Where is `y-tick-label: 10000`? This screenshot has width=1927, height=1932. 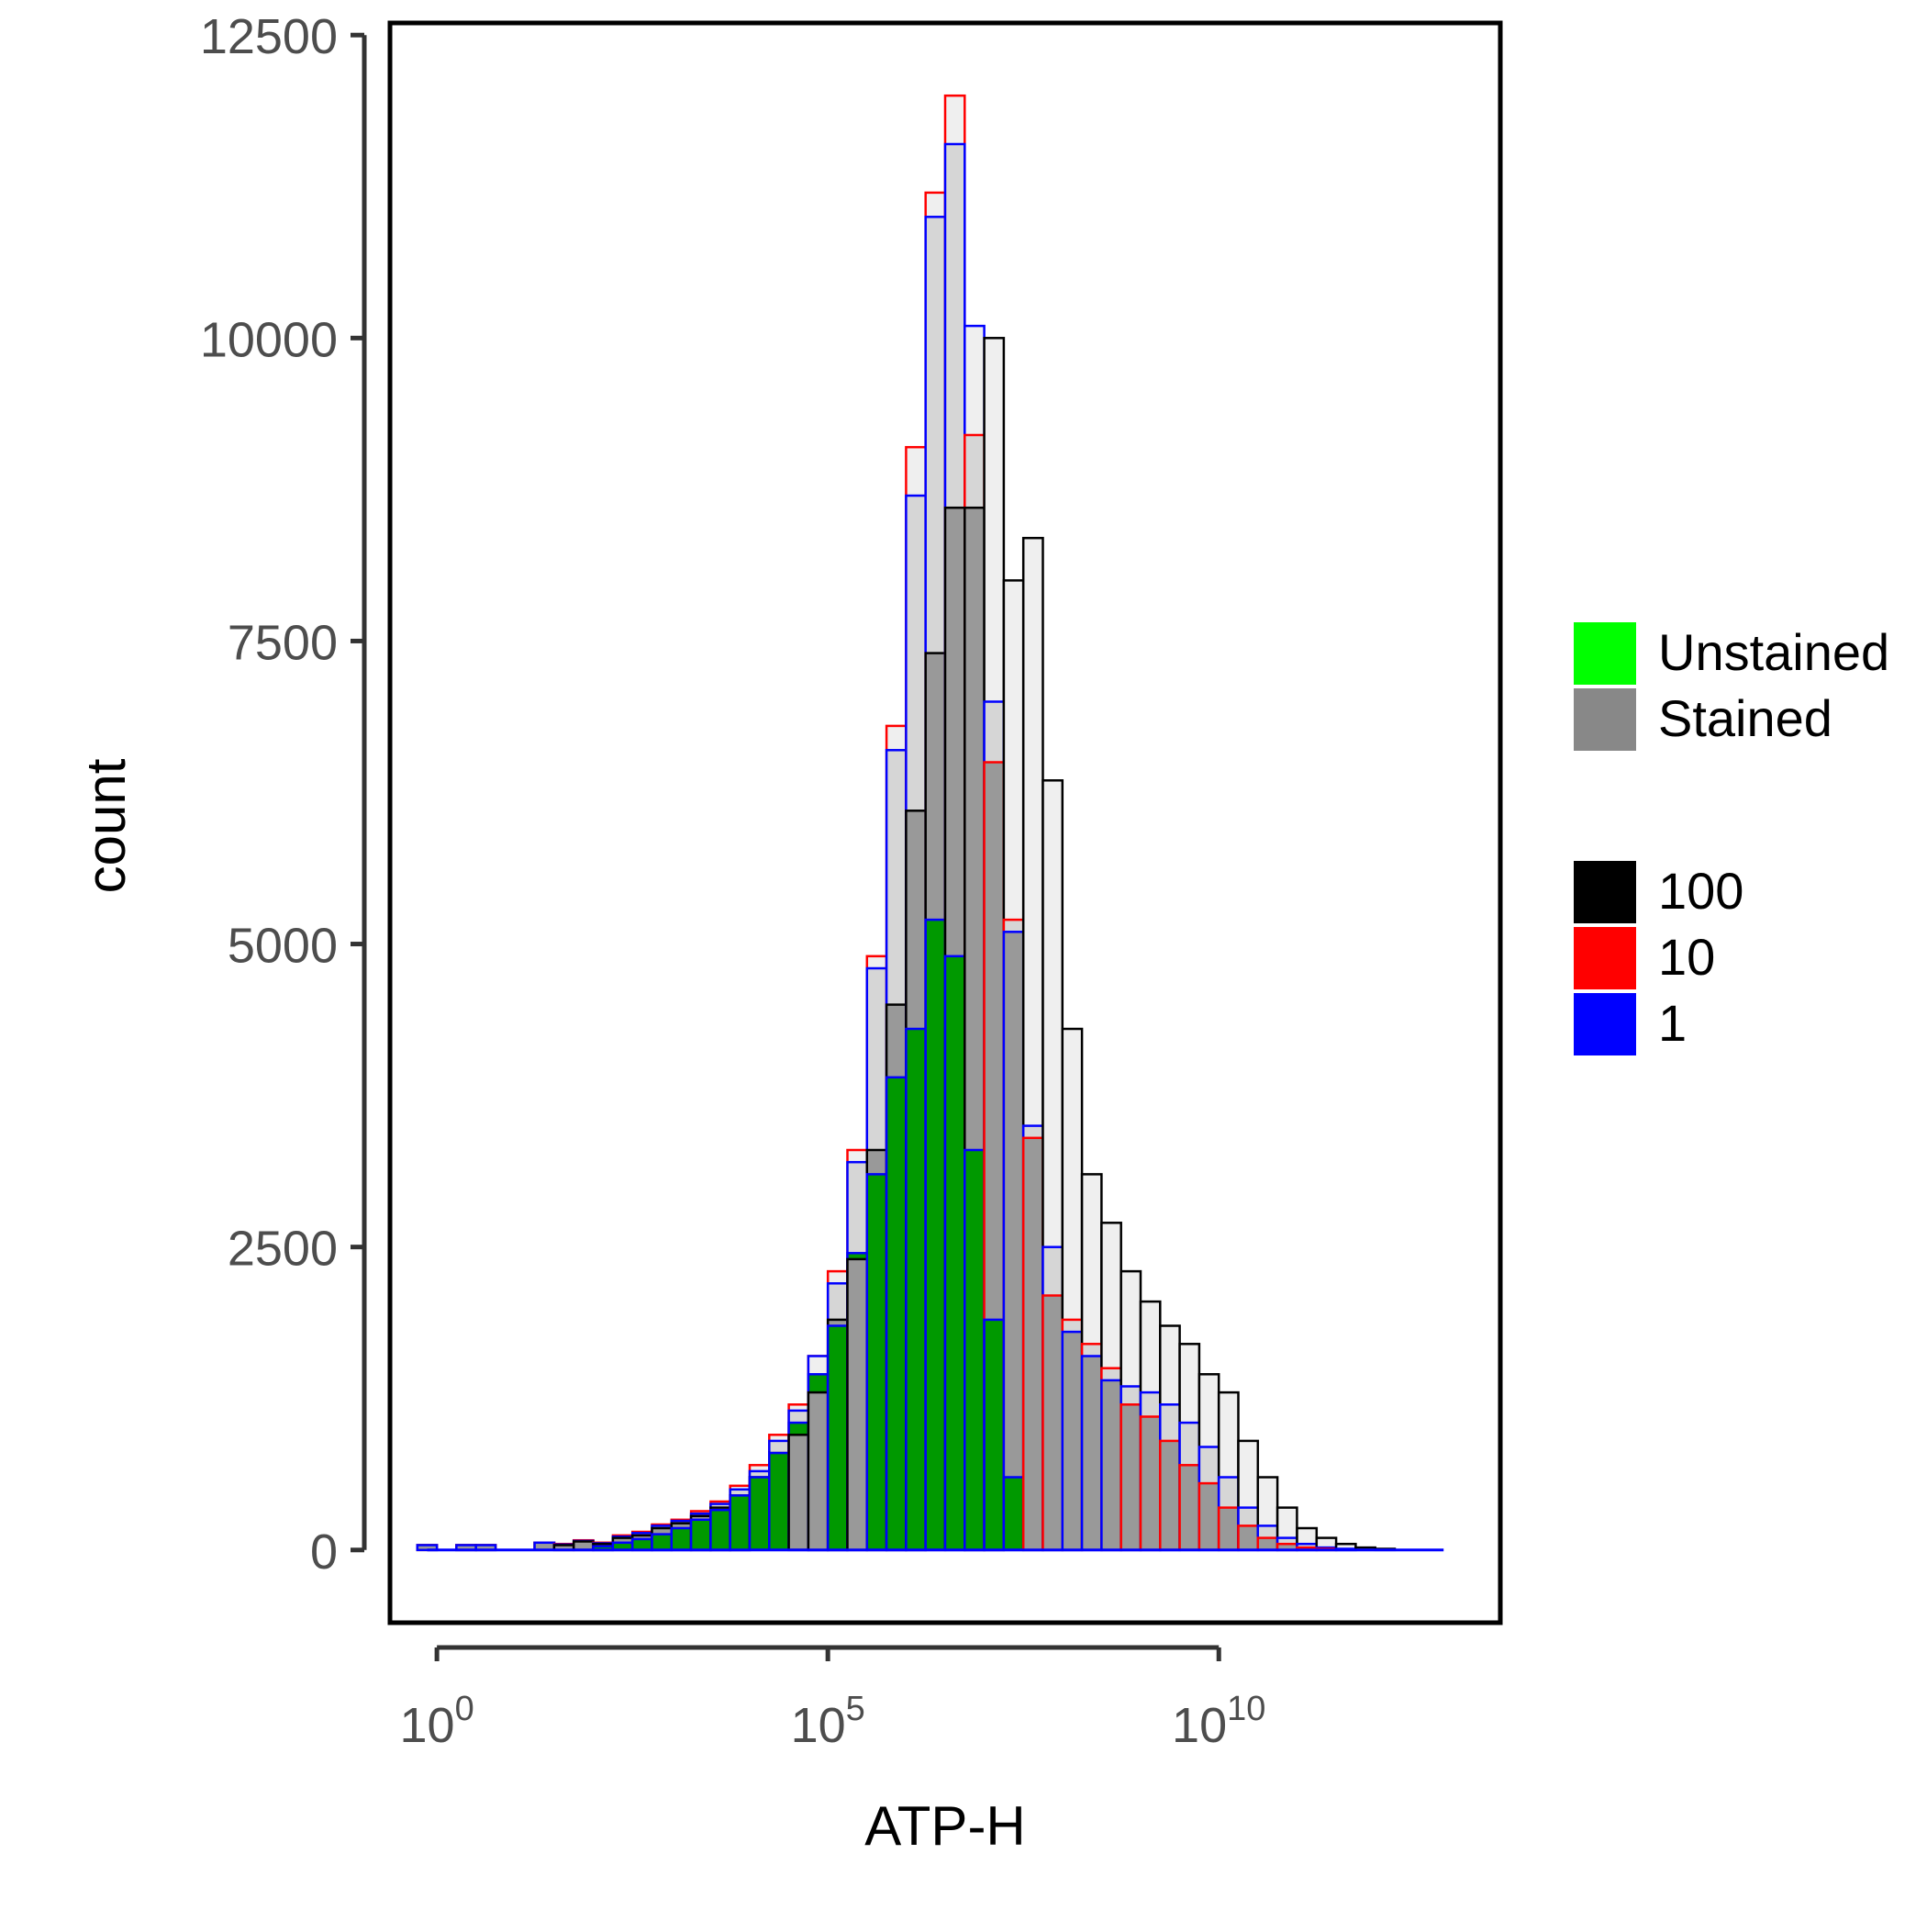 y-tick-label: 10000 is located at coordinates (269, 339).